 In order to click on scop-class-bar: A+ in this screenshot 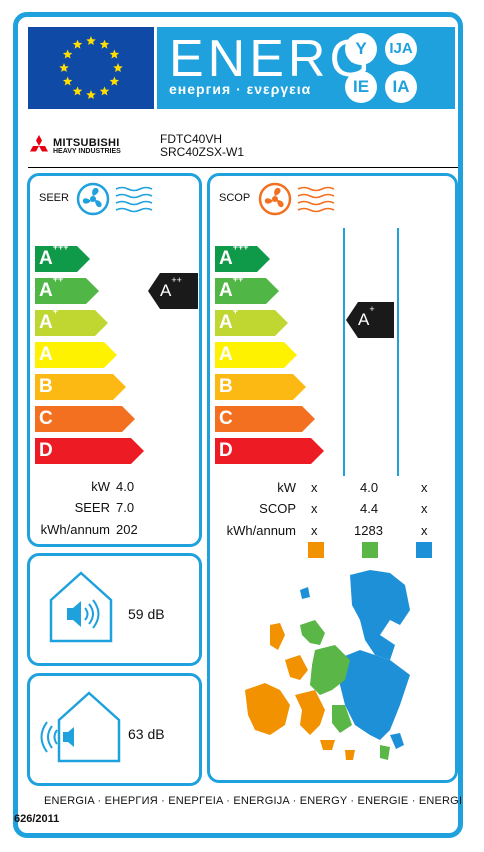, I will do `click(252, 320)`.